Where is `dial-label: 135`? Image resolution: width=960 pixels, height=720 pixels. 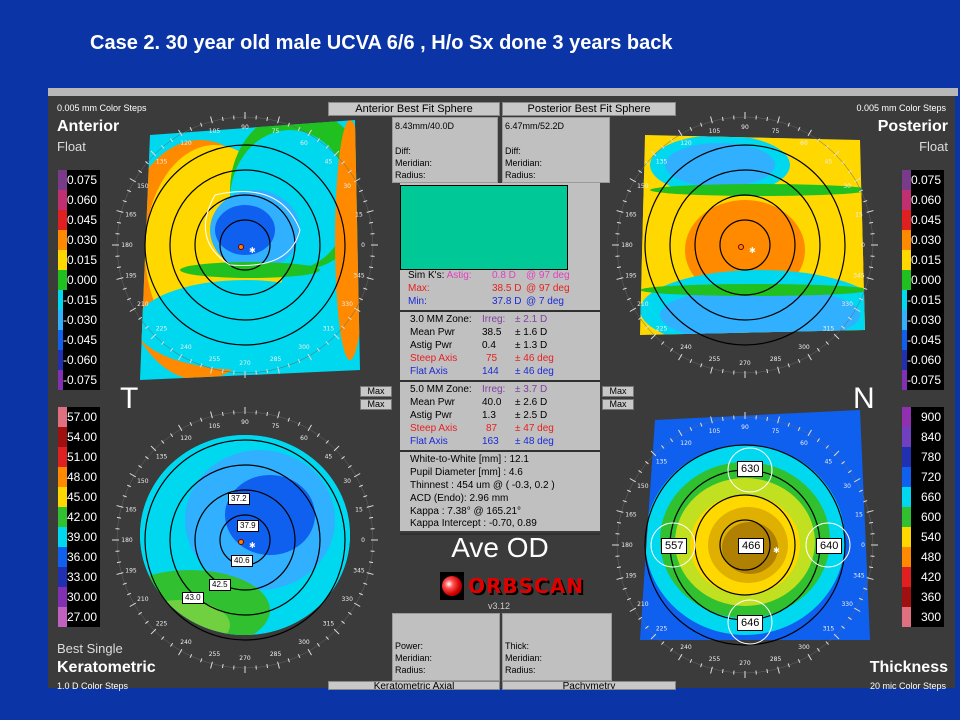 dial-label: 135 is located at coordinates (662, 162).